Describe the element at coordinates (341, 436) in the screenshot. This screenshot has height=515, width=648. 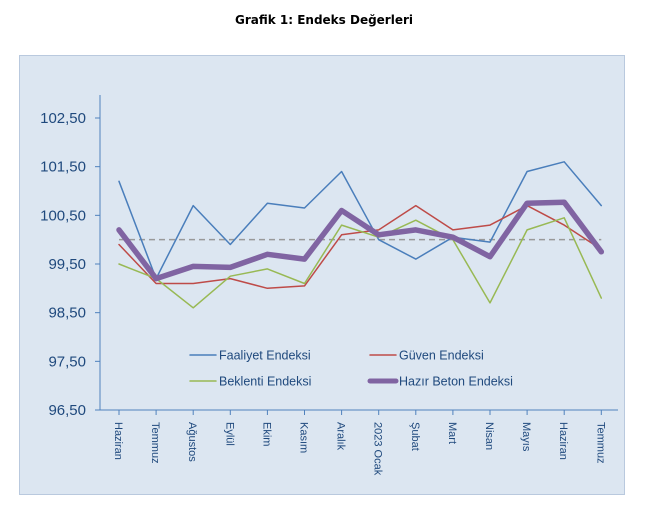
I see `x-tick-label: Aralık` at that location.